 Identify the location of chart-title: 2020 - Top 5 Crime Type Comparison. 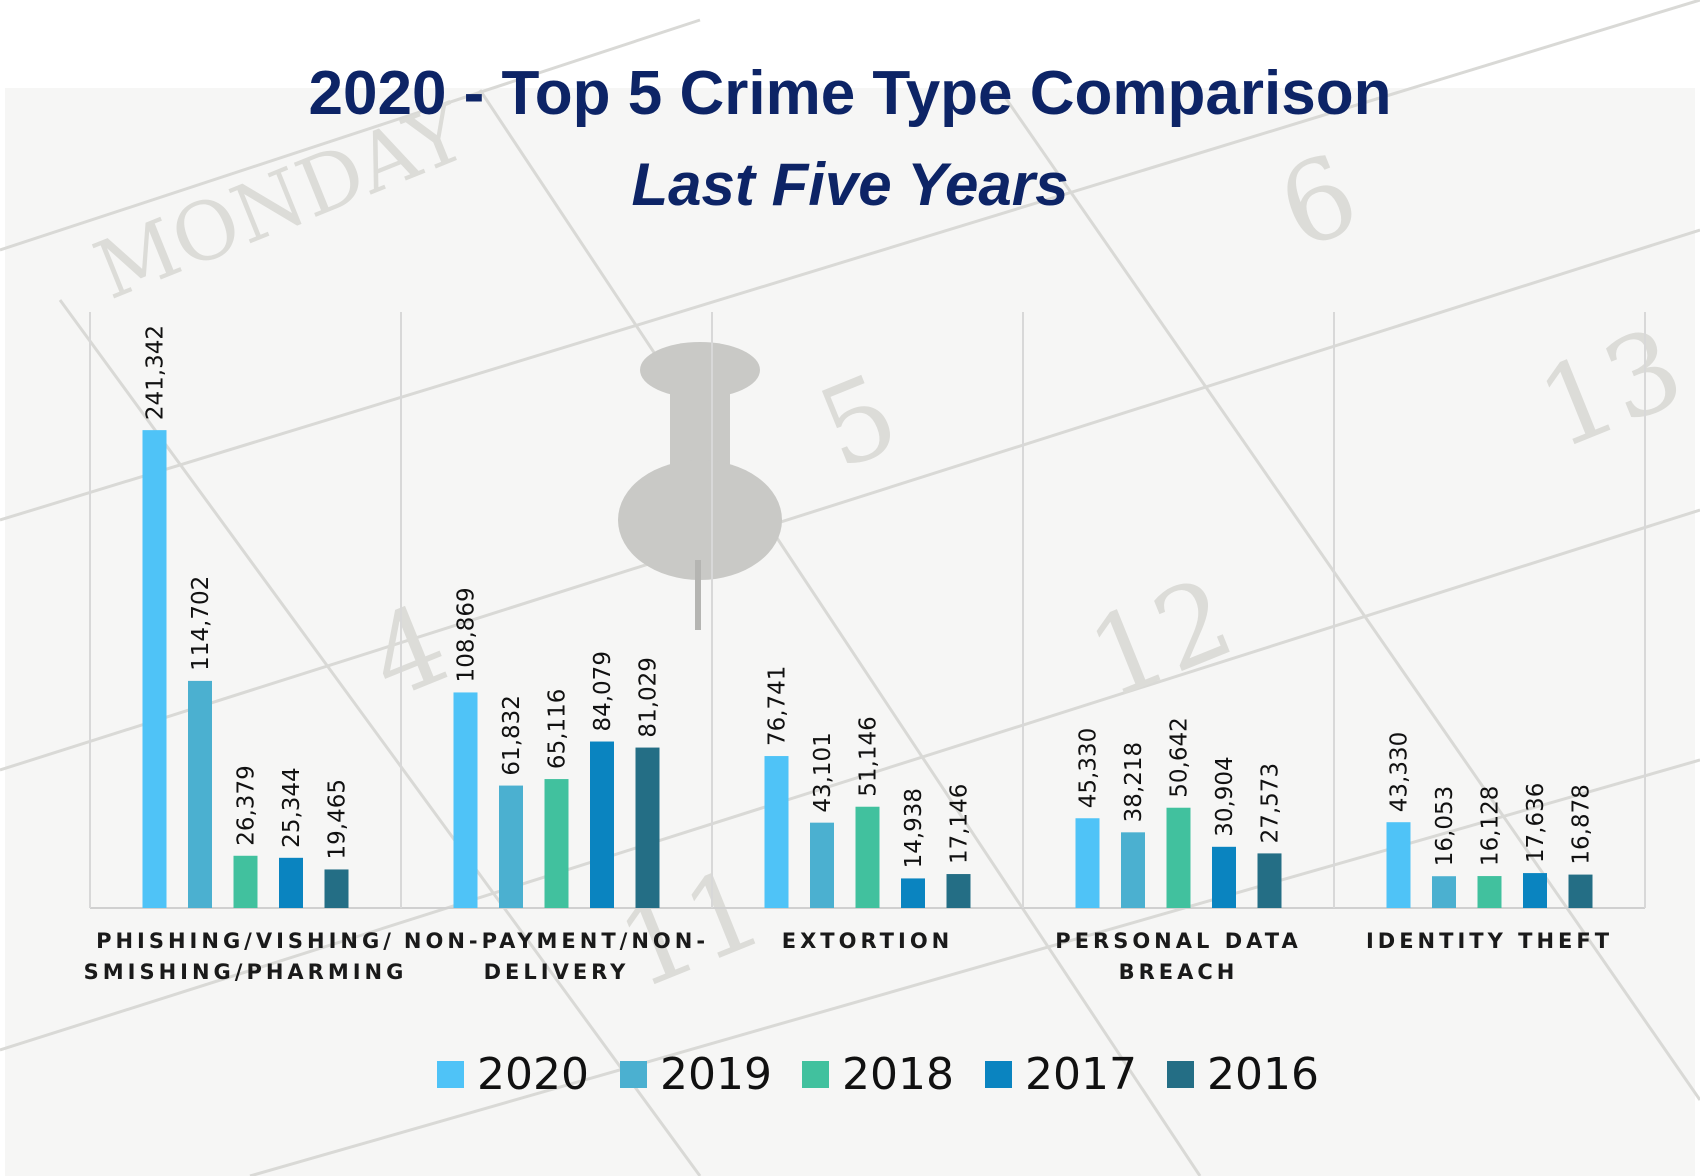
(850, 93).